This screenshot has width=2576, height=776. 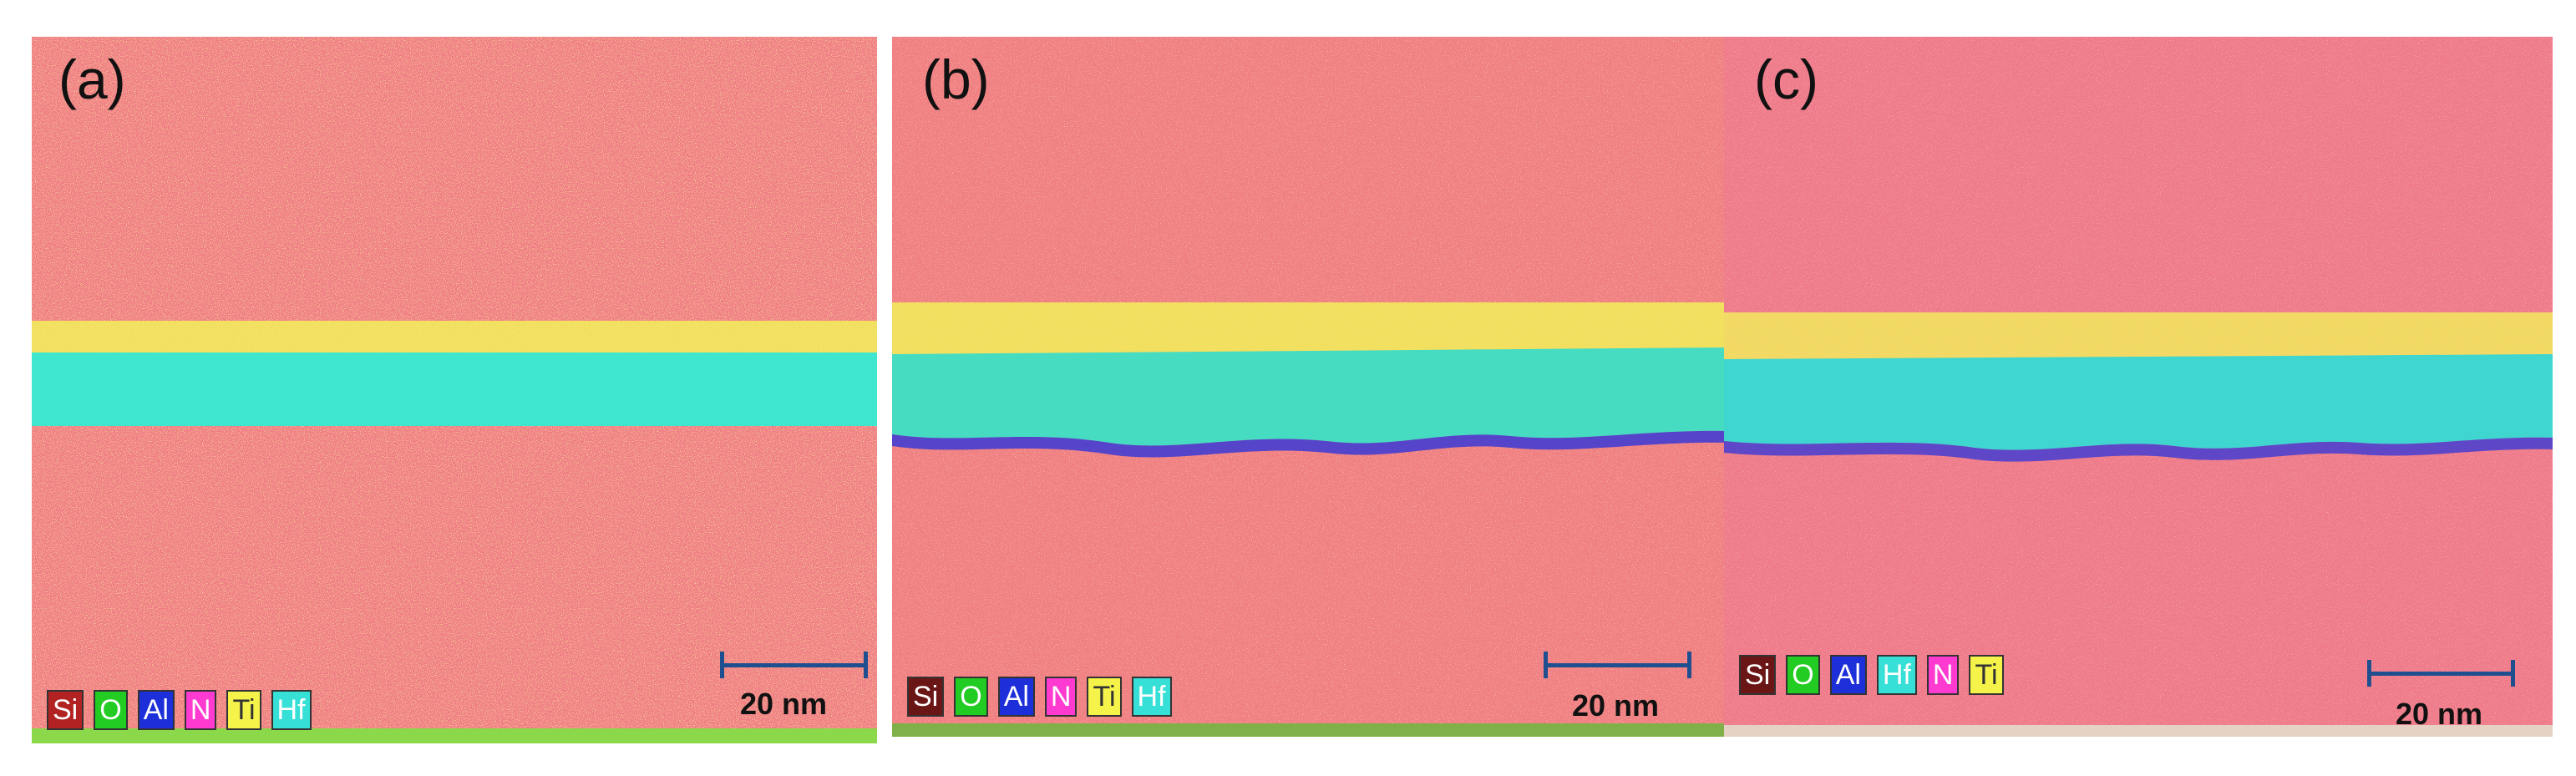 What do you see at coordinates (92, 79) in the screenshot?
I see `panel-label: (a)` at bounding box center [92, 79].